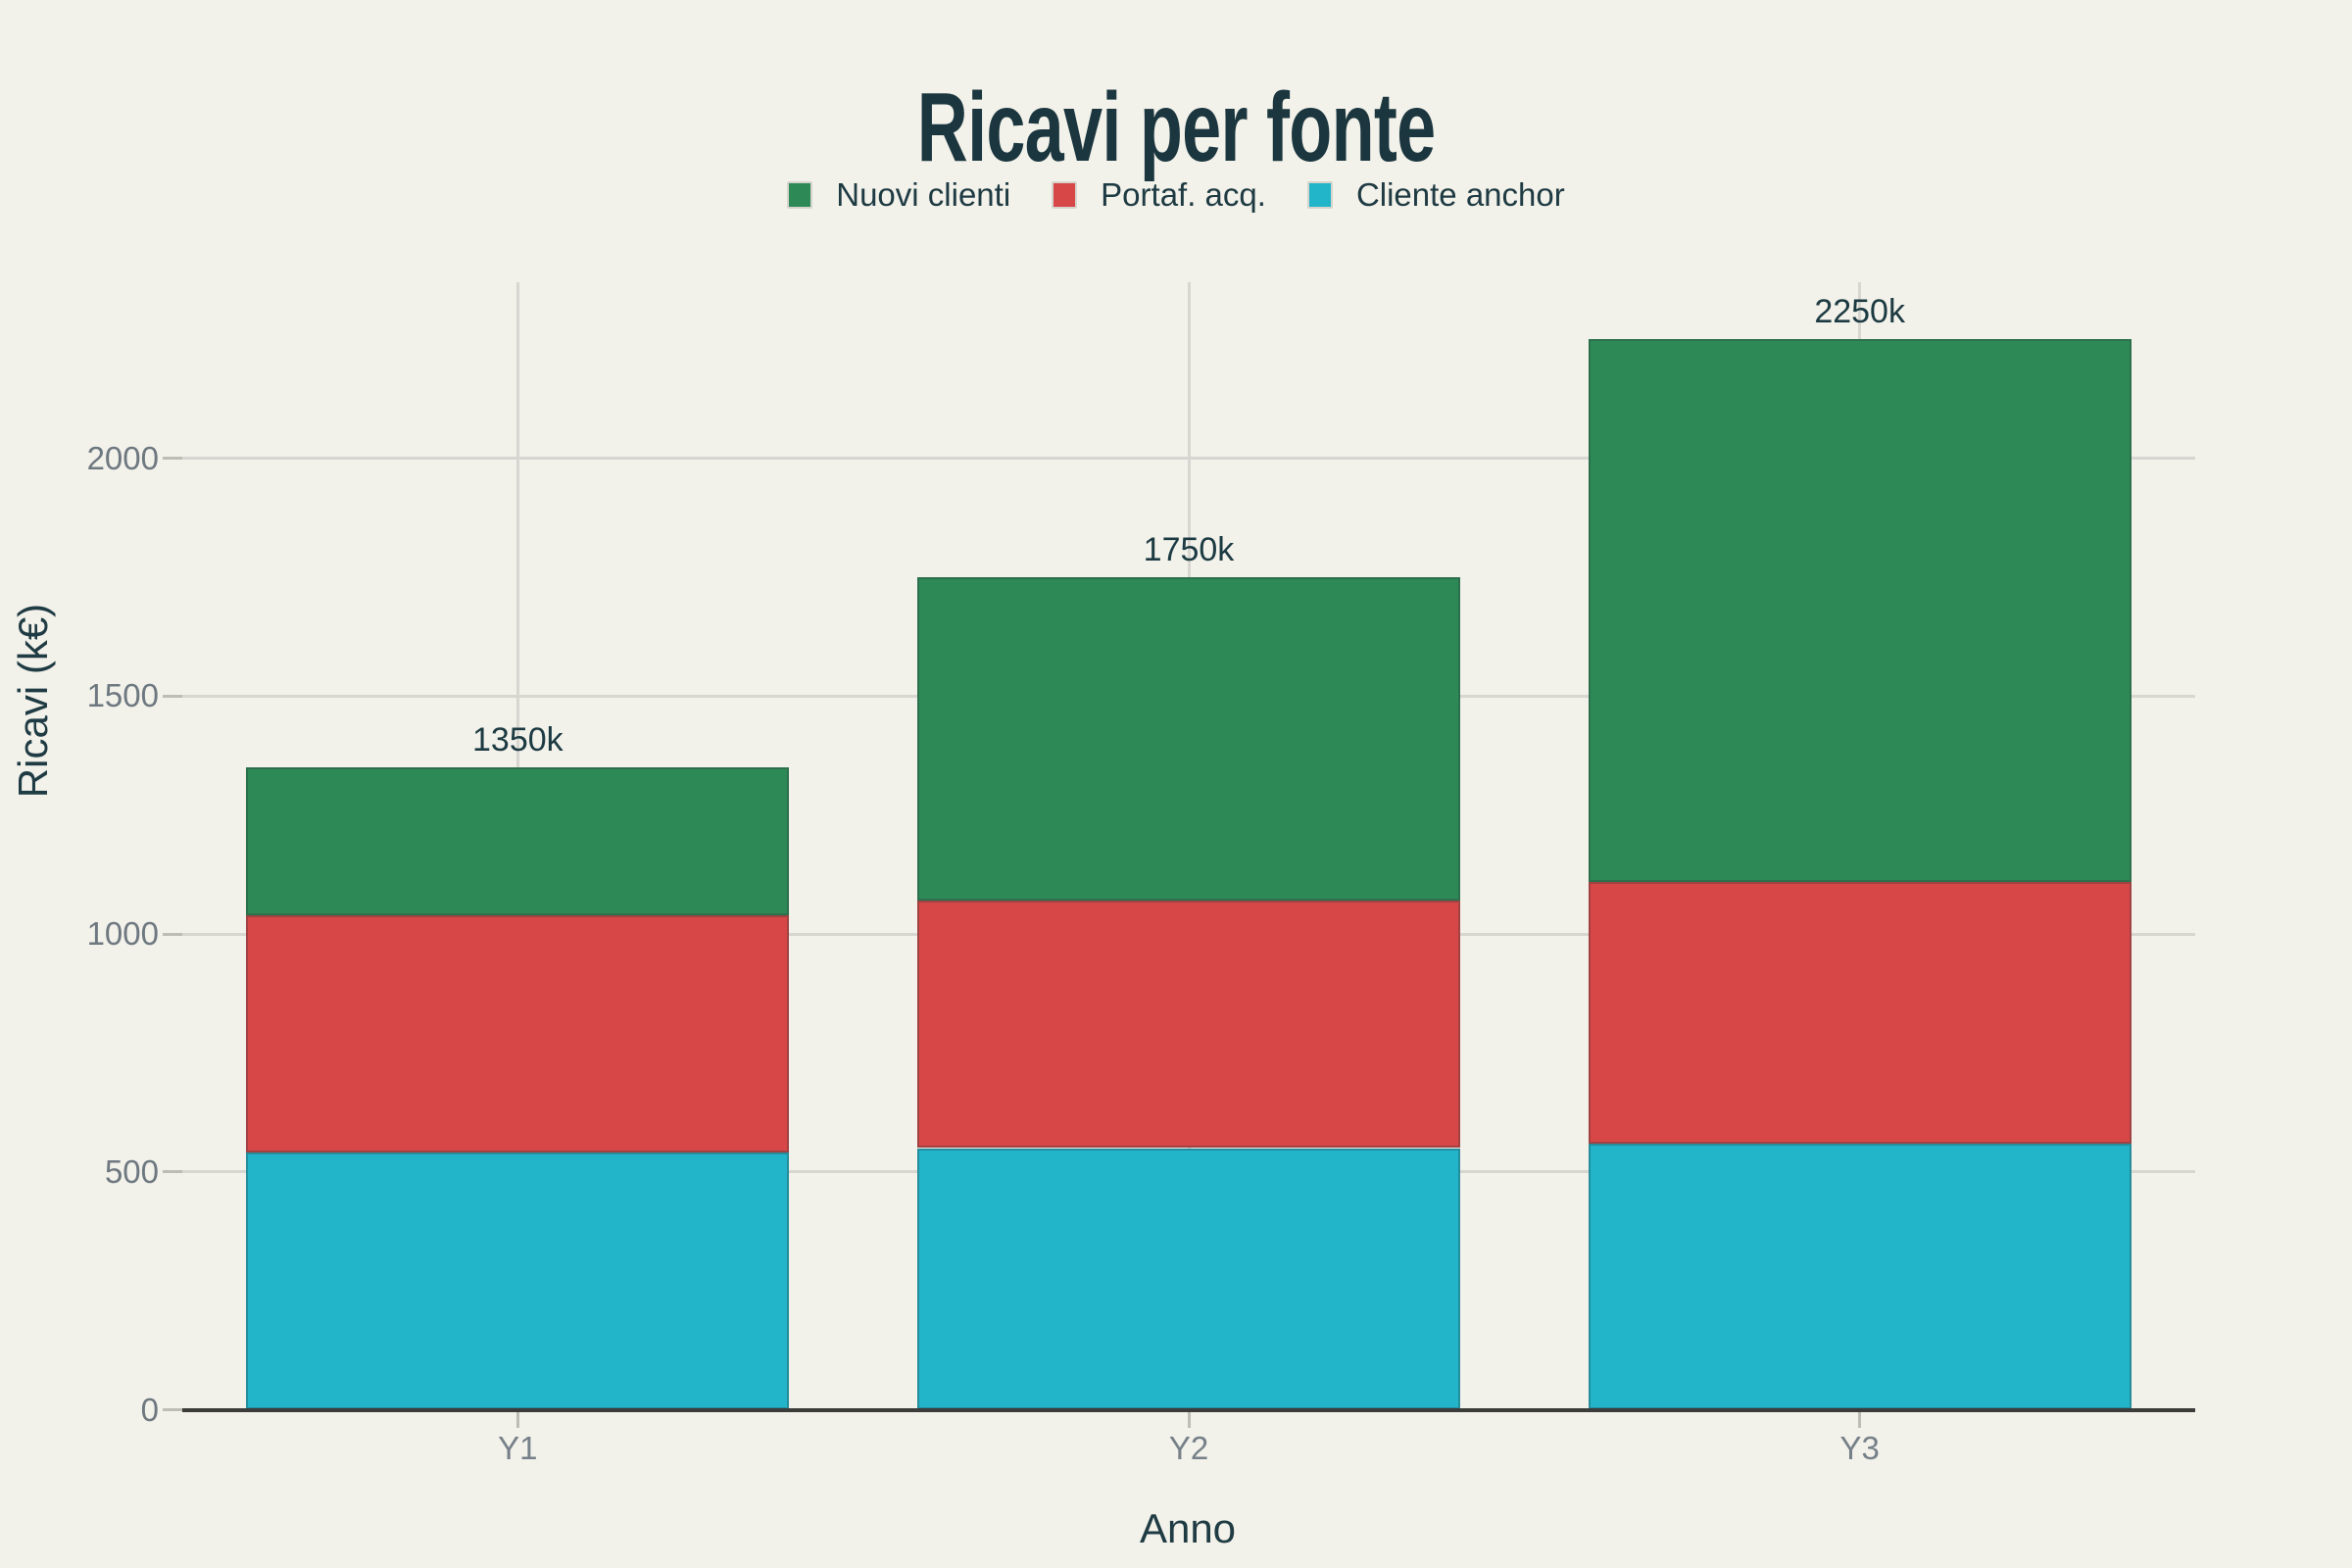  I want to click on chart-title-row: Ricavi per fonte, so click(1176, 127).